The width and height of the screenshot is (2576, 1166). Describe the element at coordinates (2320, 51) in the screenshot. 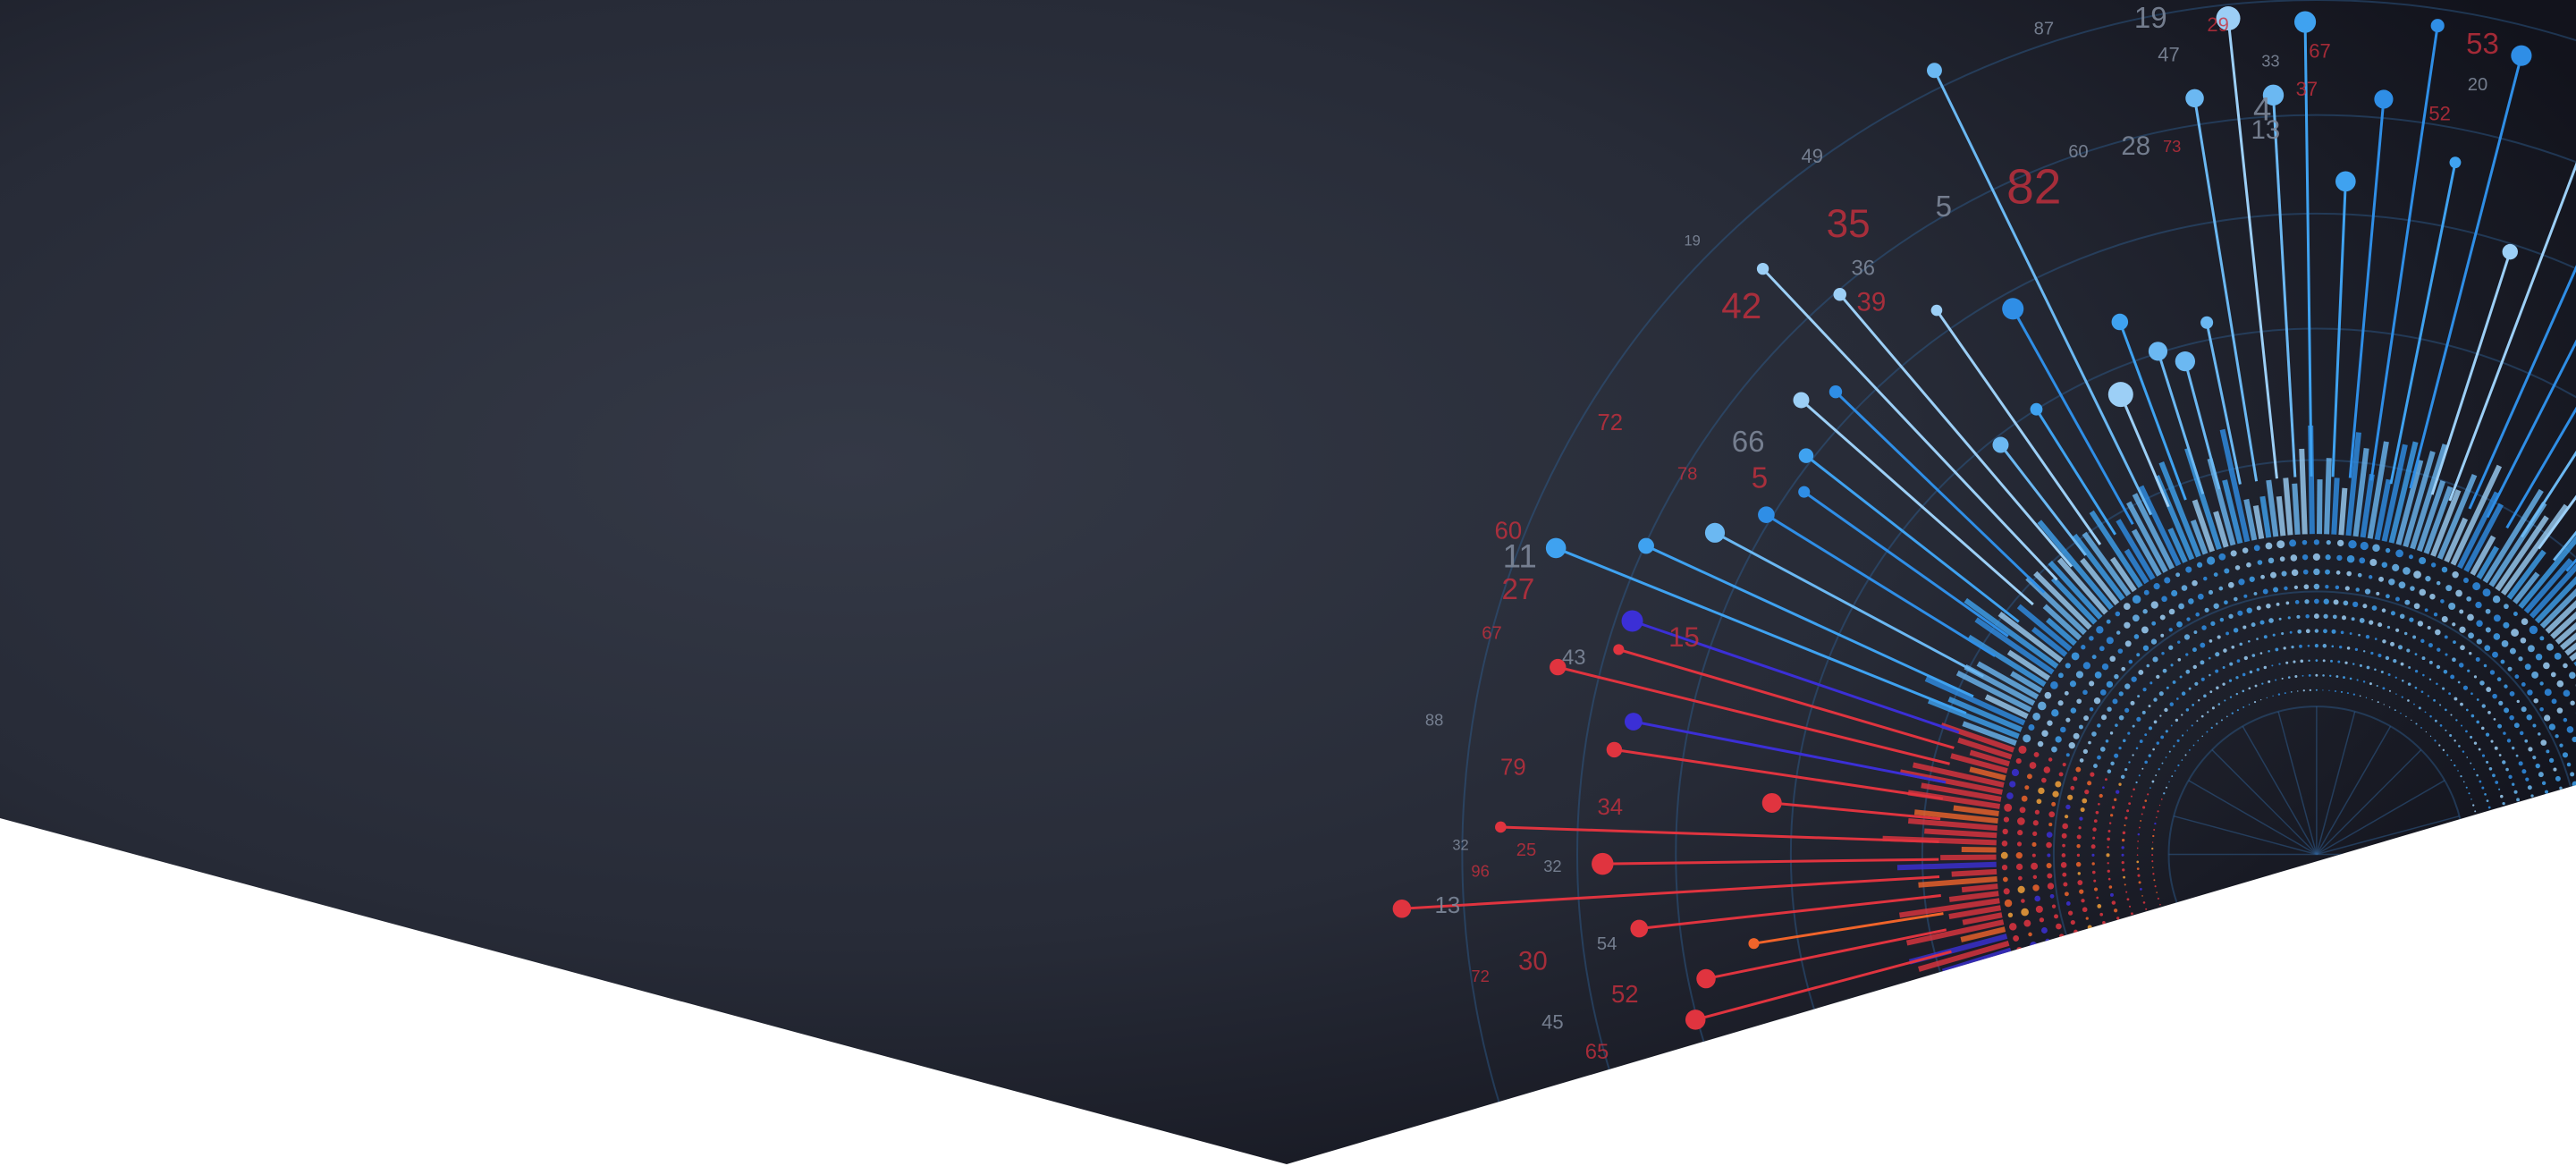

I see `number-label: 67` at that location.